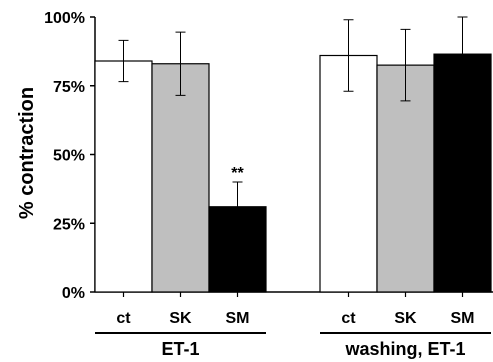 This screenshot has height=362, width=493. What do you see at coordinates (69, 87) in the screenshot?
I see `y-tick-label: 75%` at bounding box center [69, 87].